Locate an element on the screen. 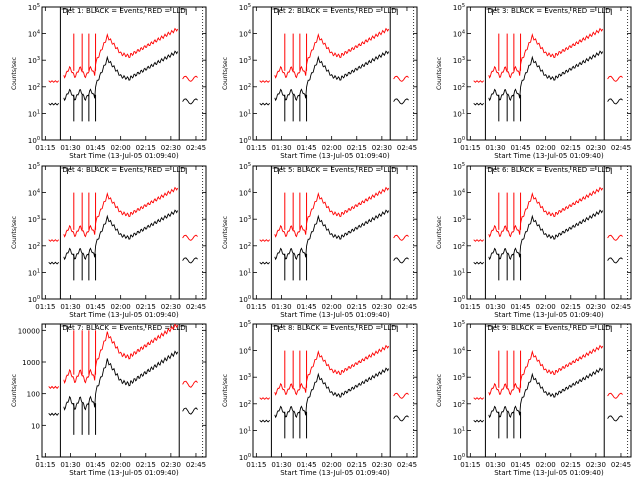 The width and height of the screenshot is (640, 485). panel-4-xtick-label-3: 02:00 is located at coordinates (121, 307).